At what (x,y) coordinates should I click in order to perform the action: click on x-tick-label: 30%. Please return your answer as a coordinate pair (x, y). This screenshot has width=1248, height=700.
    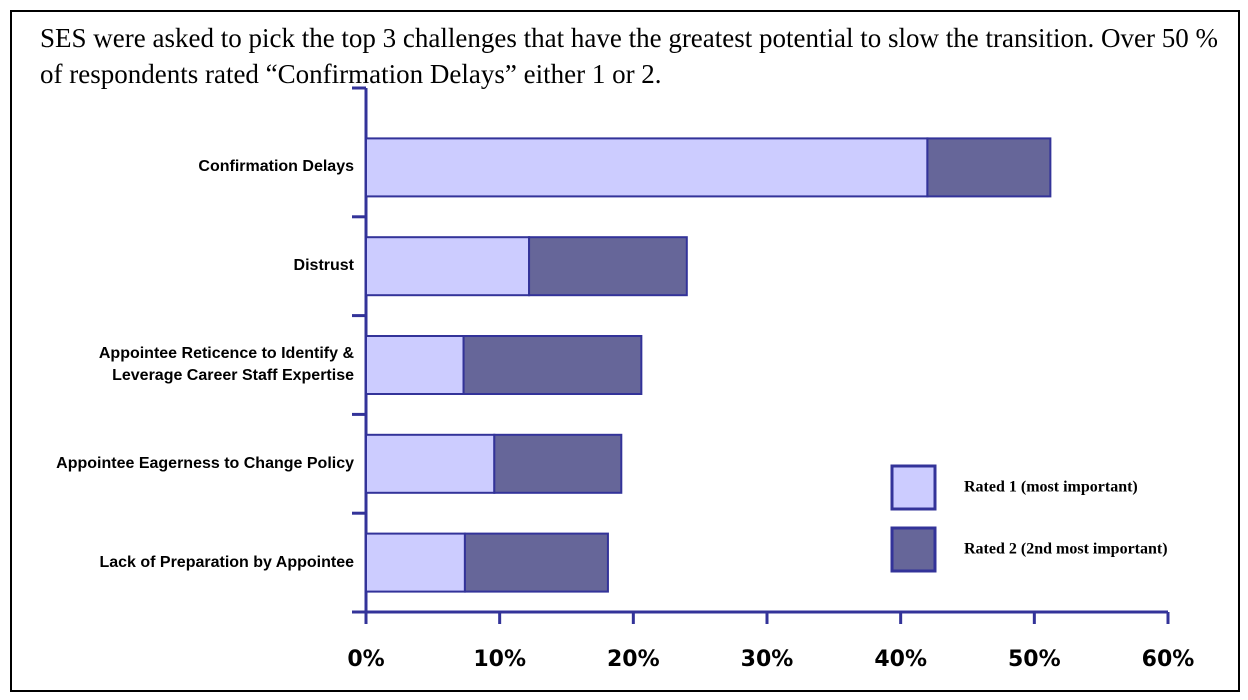
    Looking at the image, I should click on (767, 659).